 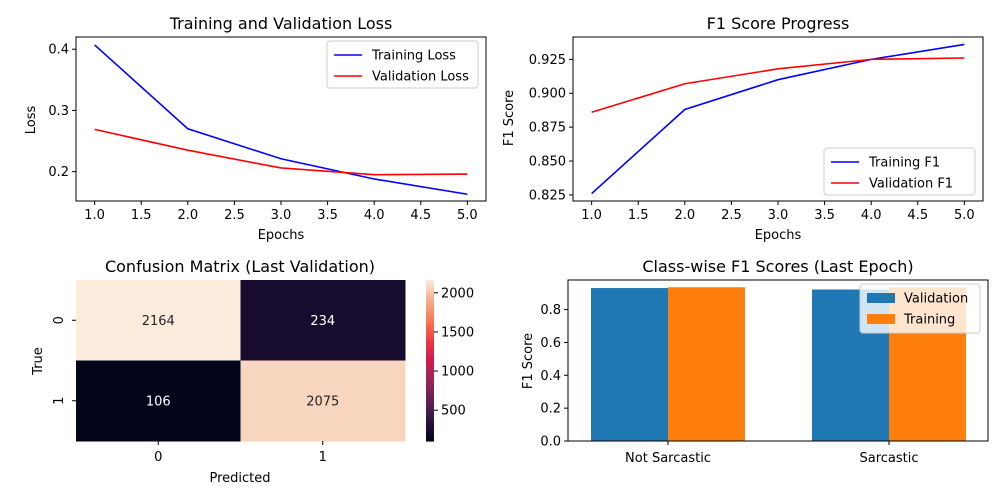 I want to click on loss-x-tick-label: 3.5, so click(x=327, y=215).